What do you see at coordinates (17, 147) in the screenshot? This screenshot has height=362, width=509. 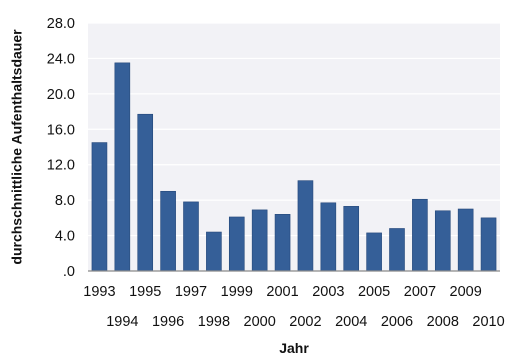 I see `y-axis-title: durchschnittliche Aufenthaltsdauer` at bounding box center [17, 147].